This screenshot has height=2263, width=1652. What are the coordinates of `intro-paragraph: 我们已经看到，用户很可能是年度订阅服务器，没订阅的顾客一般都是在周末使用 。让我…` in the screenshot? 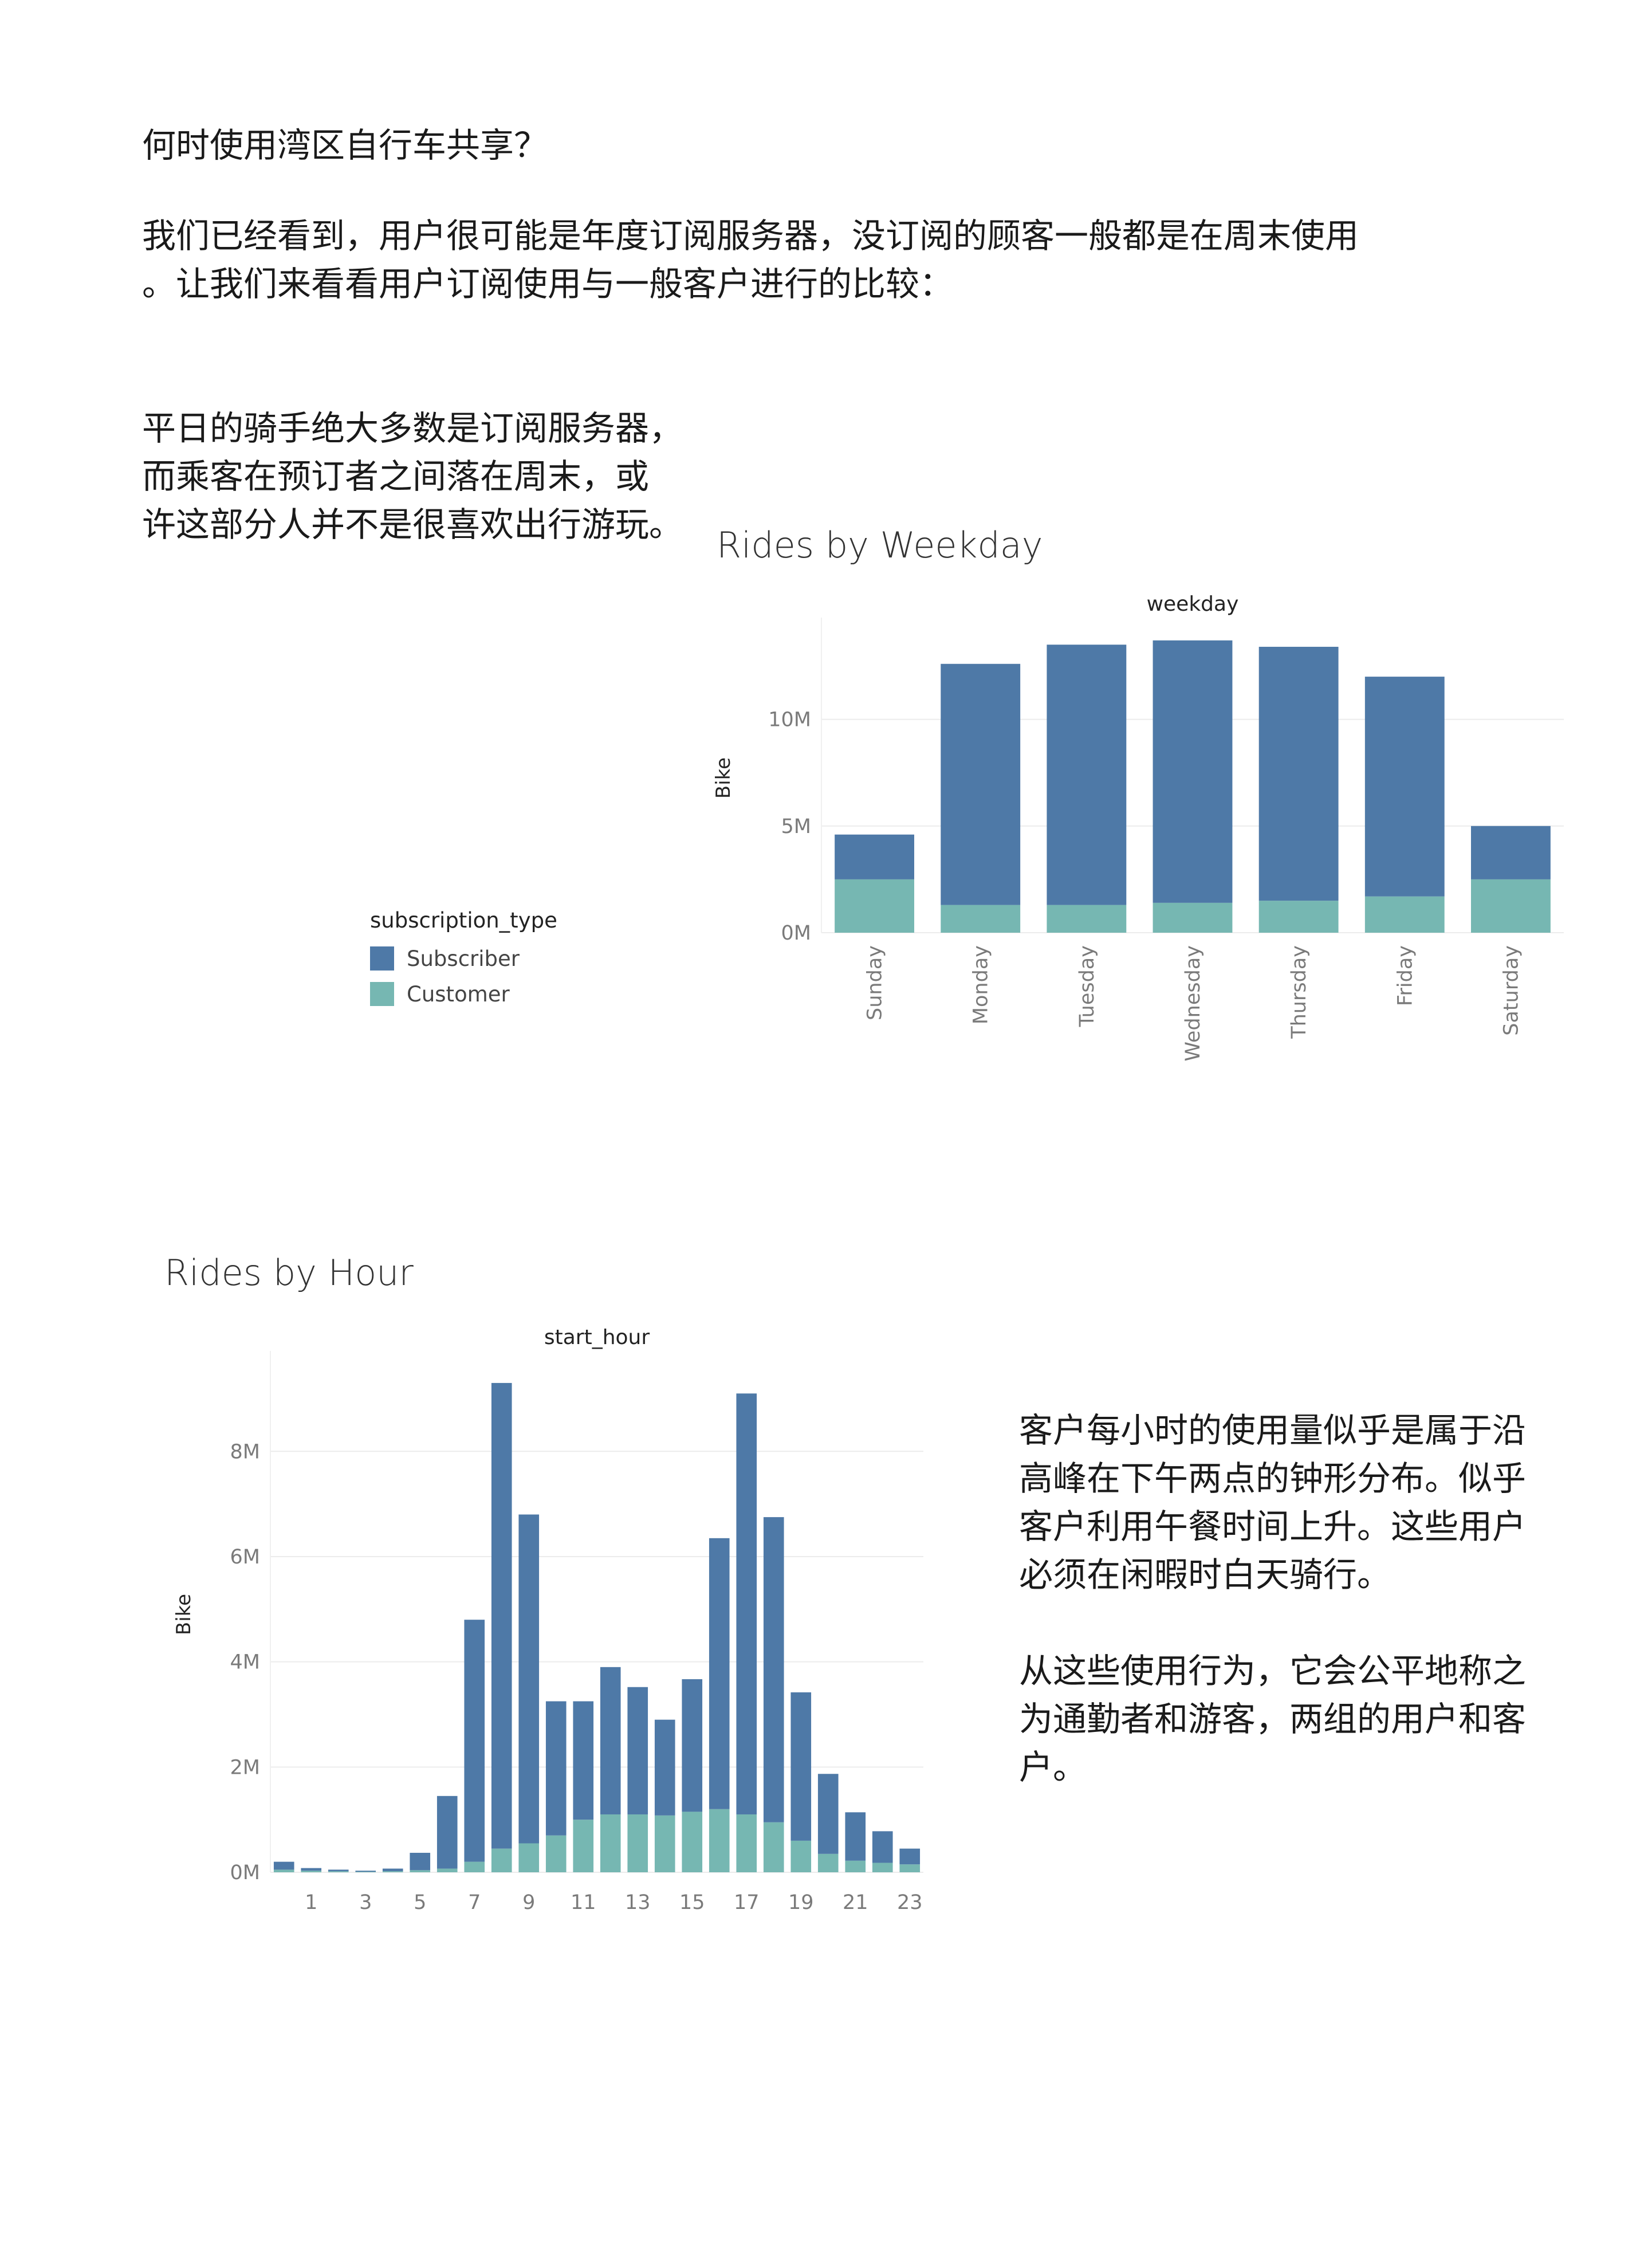 It's located at (750, 260).